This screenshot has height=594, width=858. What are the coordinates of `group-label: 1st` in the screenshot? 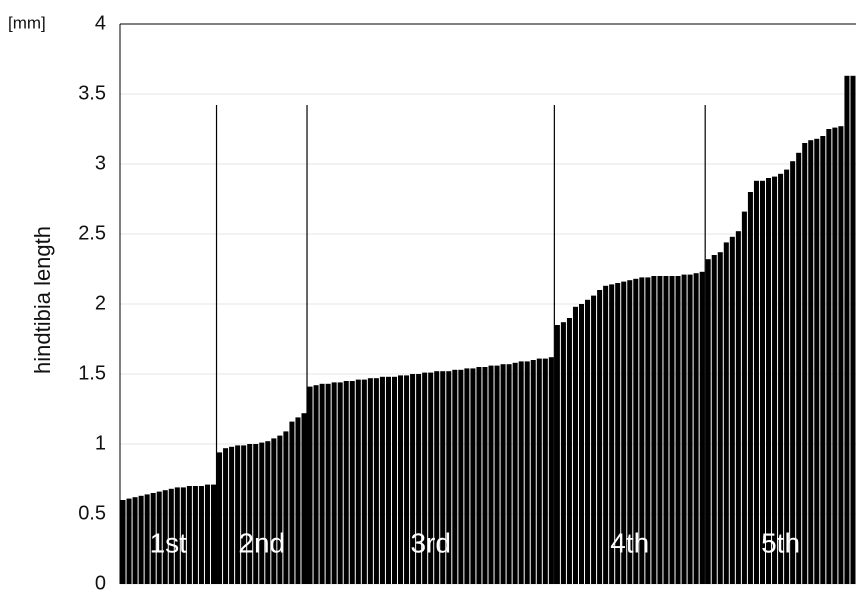 It's located at (169, 542).